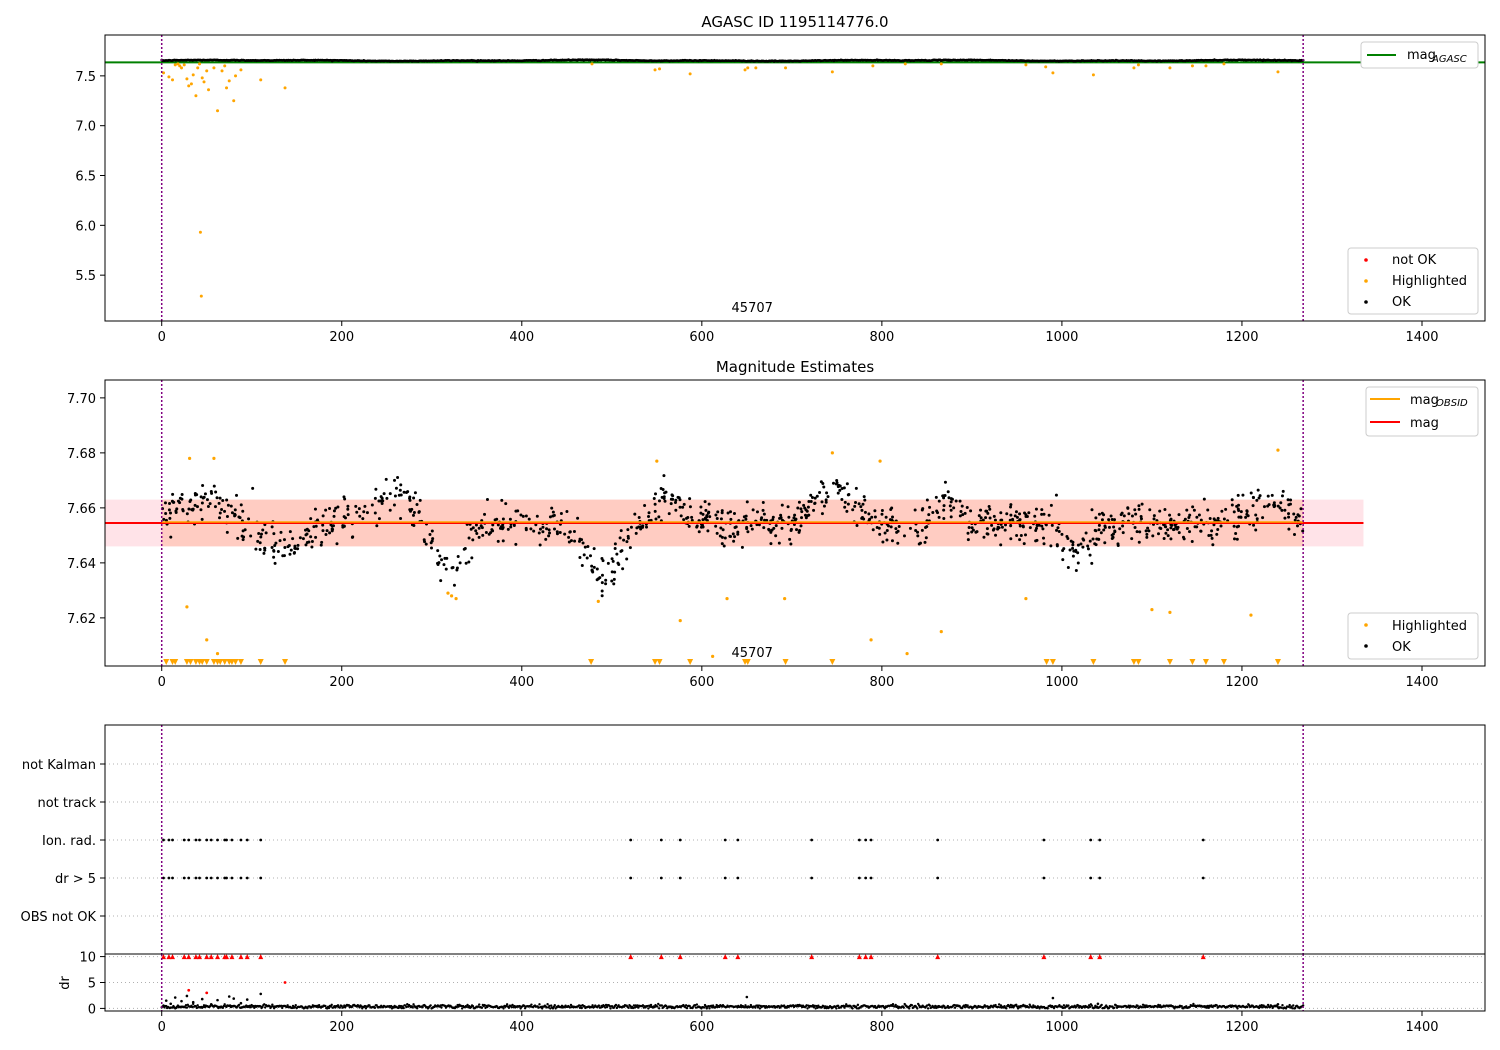 This screenshot has width=1500, height=1050. What do you see at coordinates (92, 1009) in the screenshot?
I see `y-tick-label: 0` at bounding box center [92, 1009].